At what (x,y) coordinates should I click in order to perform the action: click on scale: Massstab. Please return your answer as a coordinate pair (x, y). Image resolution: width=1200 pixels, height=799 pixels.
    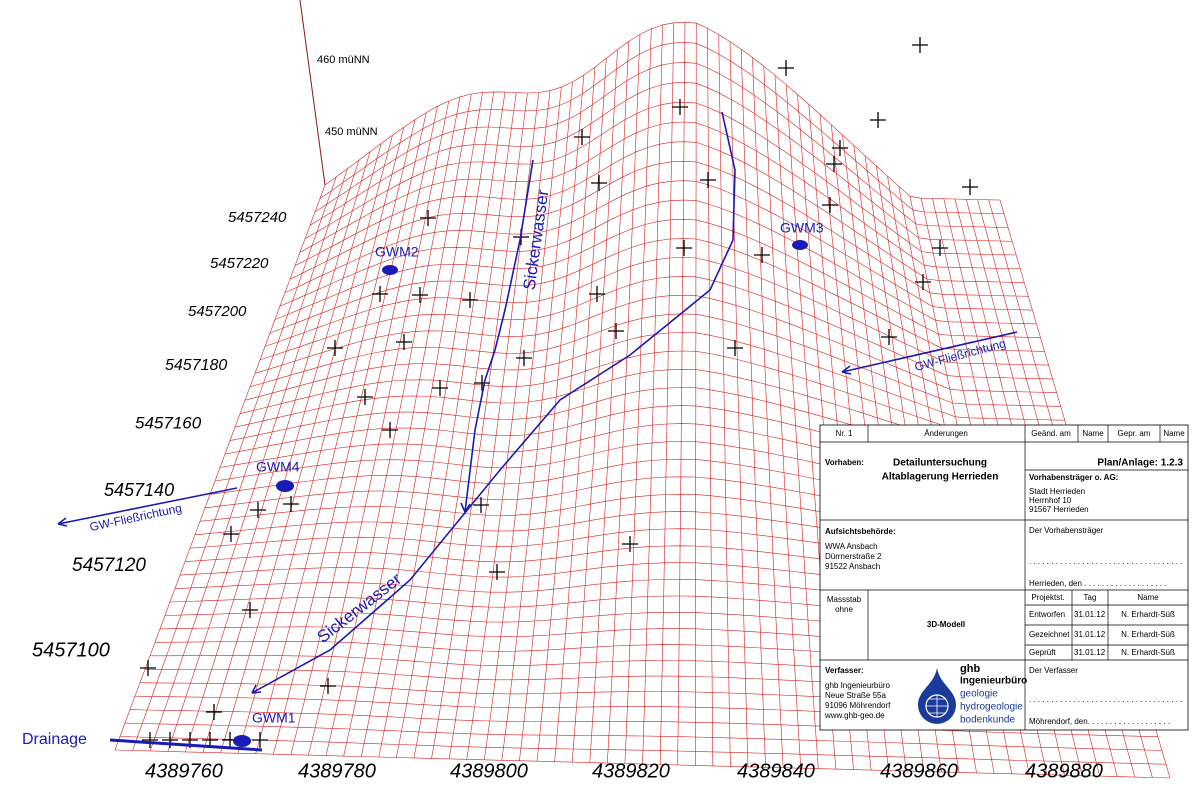
    Looking at the image, I should click on (844, 599).